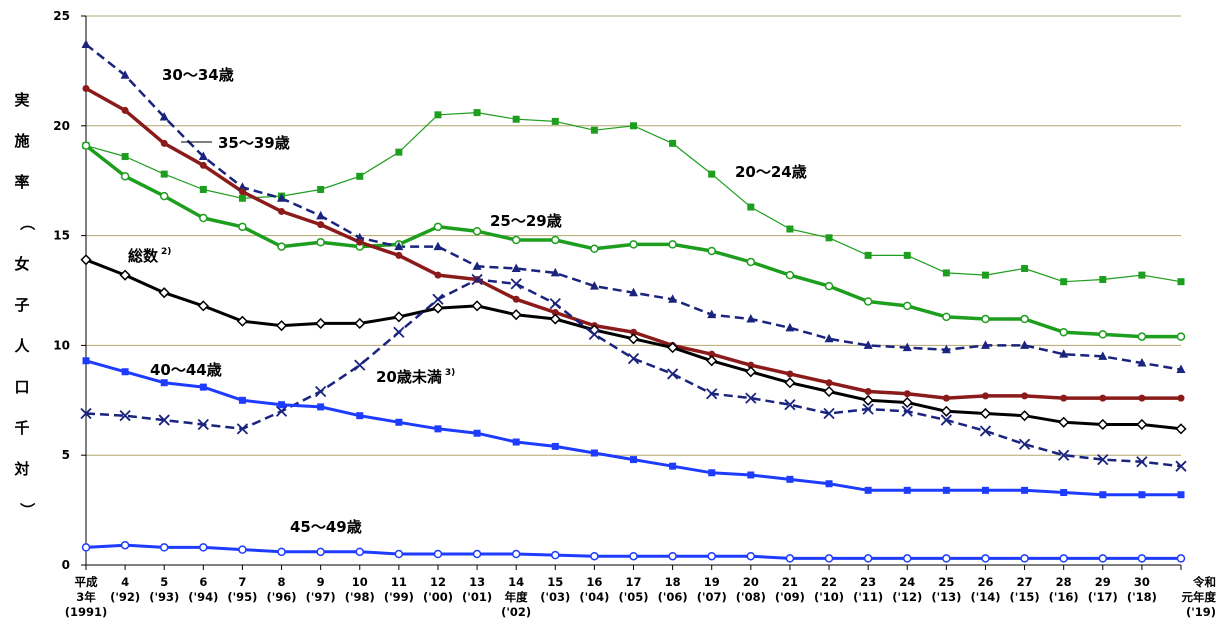  Describe the element at coordinates (829, 597) in the screenshot. I see `x-tick-label: ('10)` at that location.